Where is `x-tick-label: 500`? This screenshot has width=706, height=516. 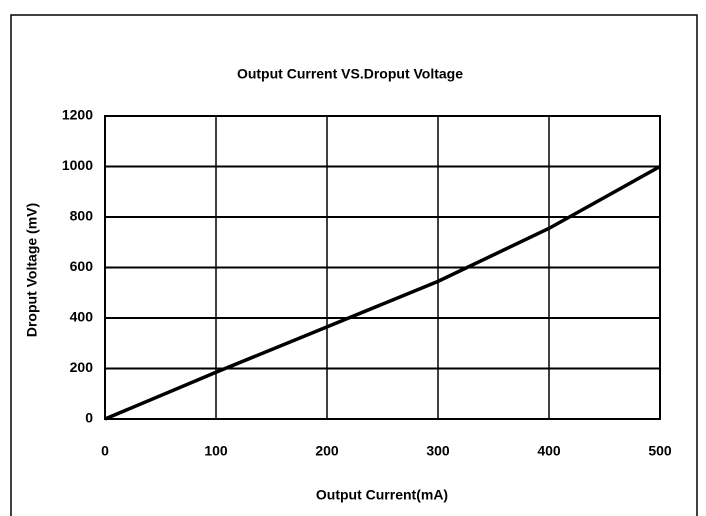 x-tick-label: 500 is located at coordinates (660, 451).